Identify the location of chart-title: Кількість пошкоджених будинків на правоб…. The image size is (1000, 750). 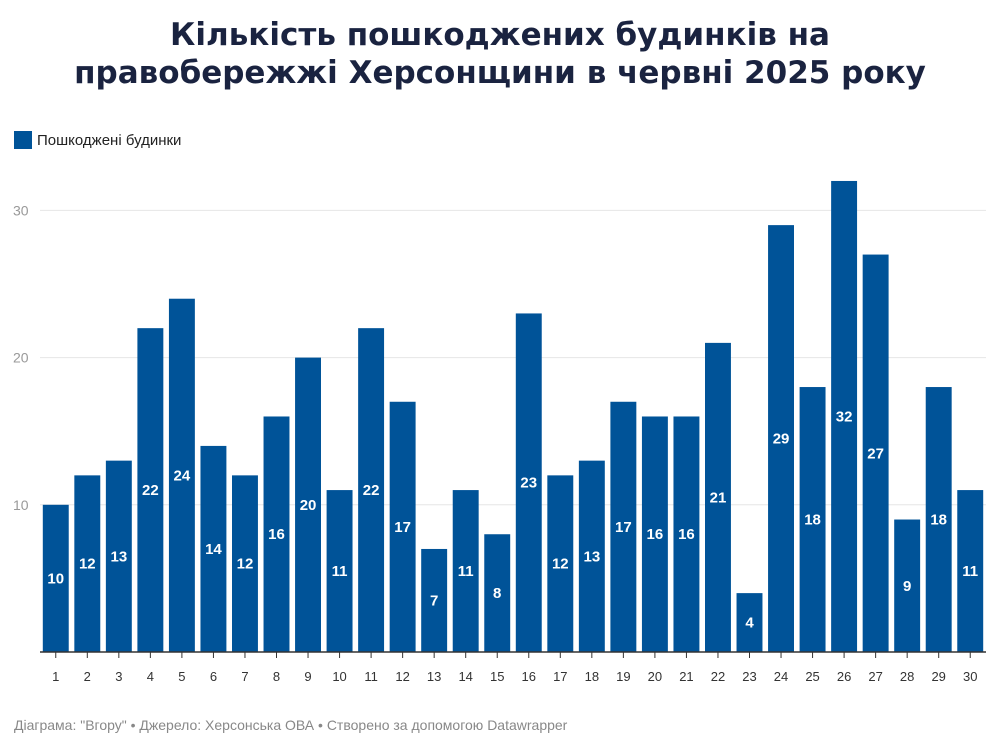
(500, 54).